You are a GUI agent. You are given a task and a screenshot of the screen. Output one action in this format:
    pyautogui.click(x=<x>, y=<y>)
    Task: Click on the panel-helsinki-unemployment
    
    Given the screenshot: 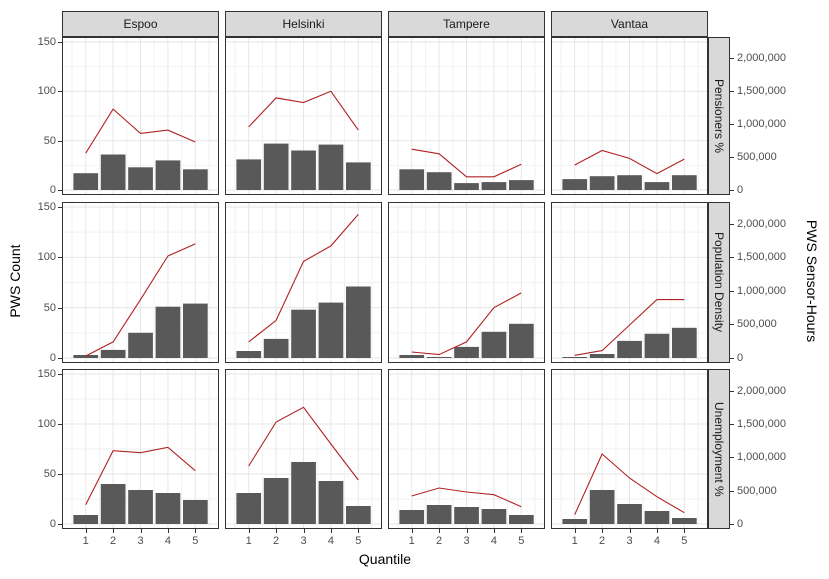 What is the action you would take?
    pyautogui.click(x=303, y=449)
    